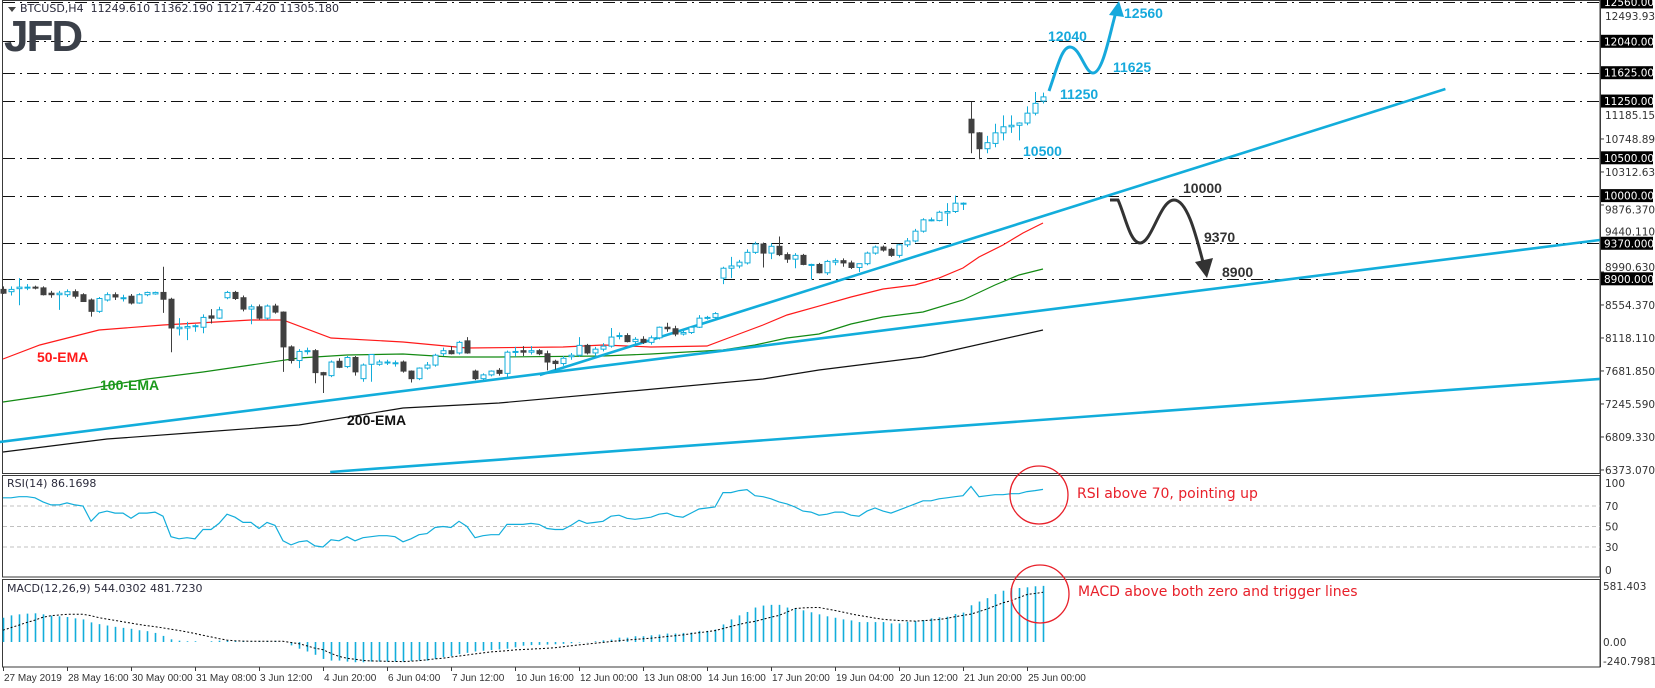 This screenshot has width=1655, height=688. What do you see at coordinates (1629, 102) in the screenshot?
I see `level-price-label: 11250.000` at bounding box center [1629, 102].